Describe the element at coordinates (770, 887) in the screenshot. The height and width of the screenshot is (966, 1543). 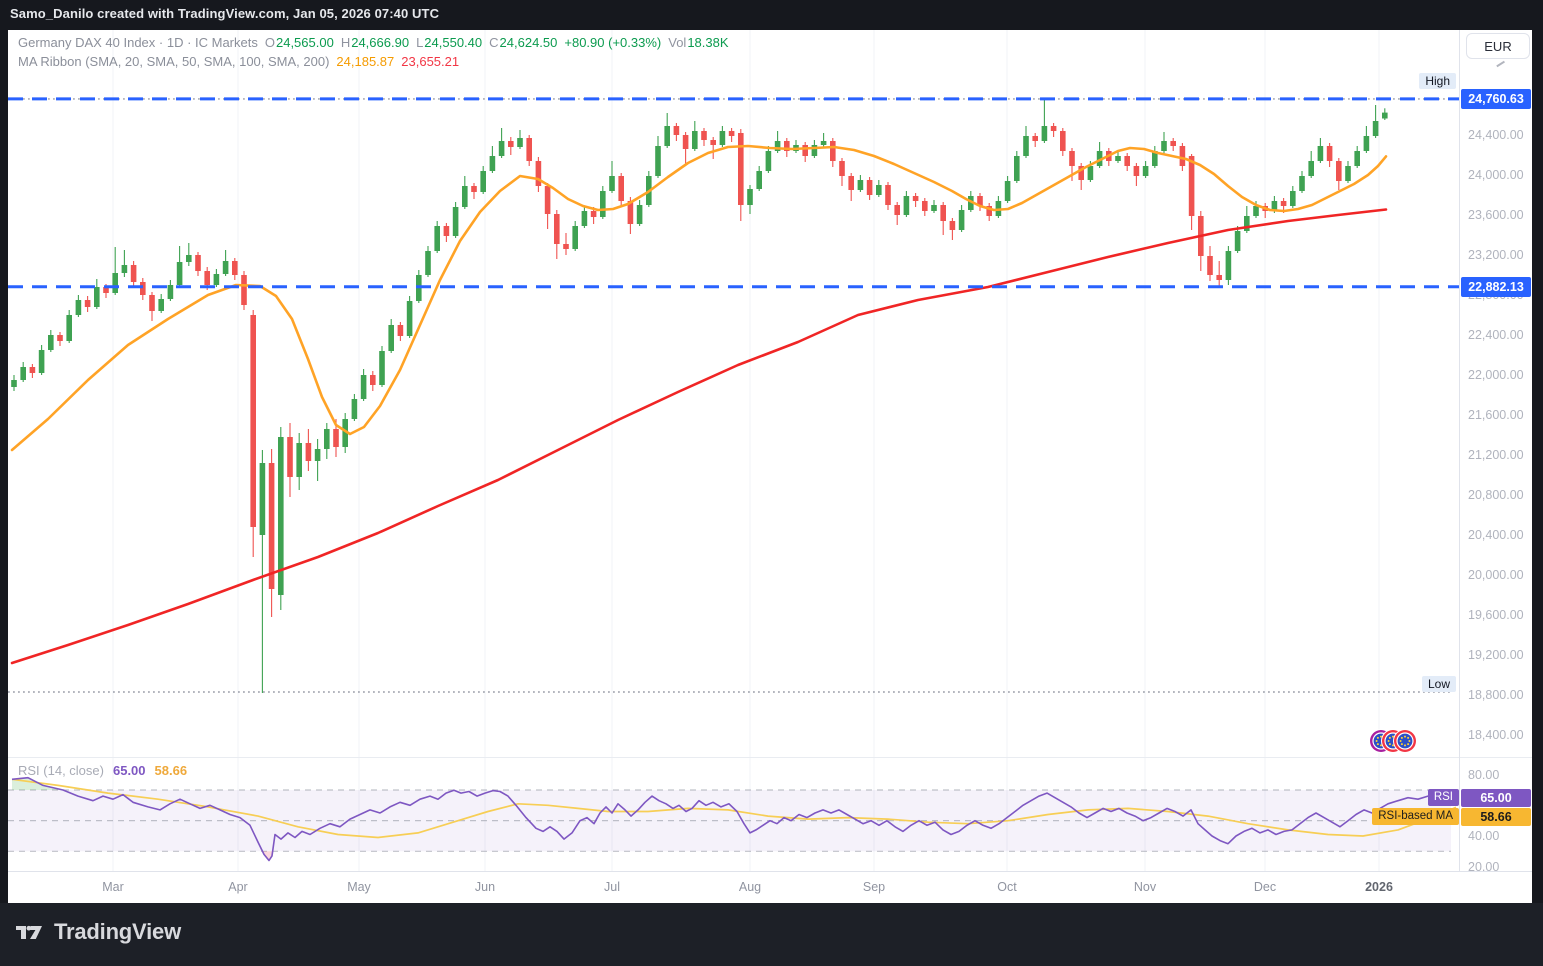
I see `time-scale: Mar Apr May Jun Jul Aug Sep Oct Nov Dec 2026` at that location.